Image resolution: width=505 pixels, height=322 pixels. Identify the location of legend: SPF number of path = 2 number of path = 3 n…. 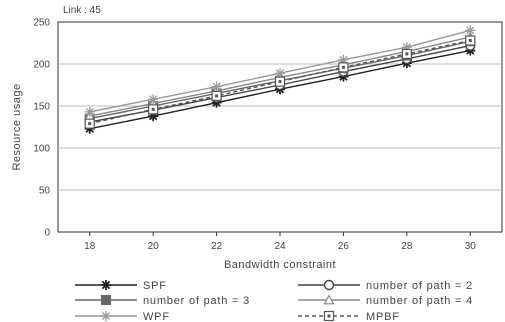
(274, 300).